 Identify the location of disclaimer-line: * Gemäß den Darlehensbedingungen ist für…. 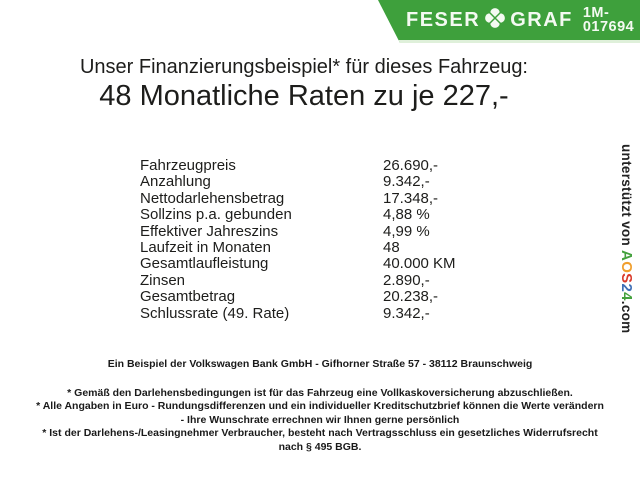
(320, 393).